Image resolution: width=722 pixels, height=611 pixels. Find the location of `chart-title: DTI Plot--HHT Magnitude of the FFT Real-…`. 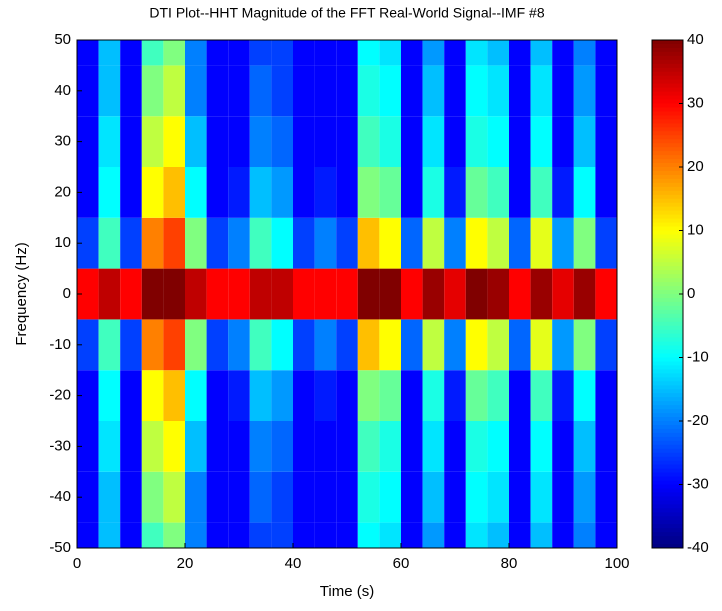

chart-title: DTI Plot--HHT Magnitude of the FFT Real-… is located at coordinates (346, 13).